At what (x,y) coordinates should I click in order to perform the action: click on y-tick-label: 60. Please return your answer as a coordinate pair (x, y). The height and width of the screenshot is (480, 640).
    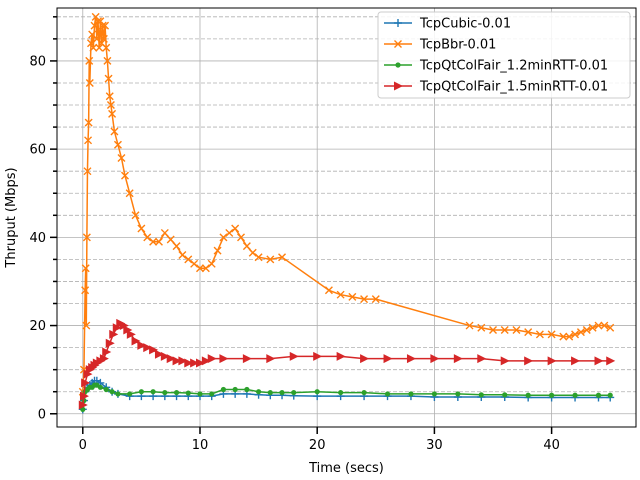
    Looking at the image, I should click on (37, 150).